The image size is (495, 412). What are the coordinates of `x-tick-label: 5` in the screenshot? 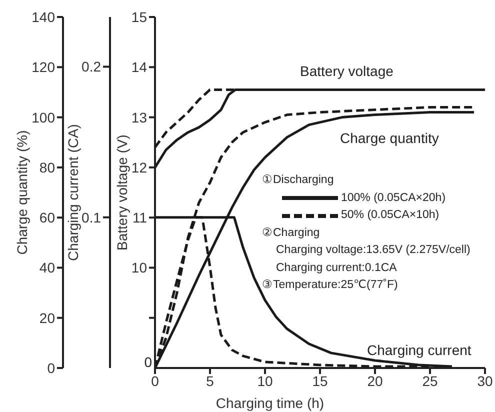 It's located at (210, 380).